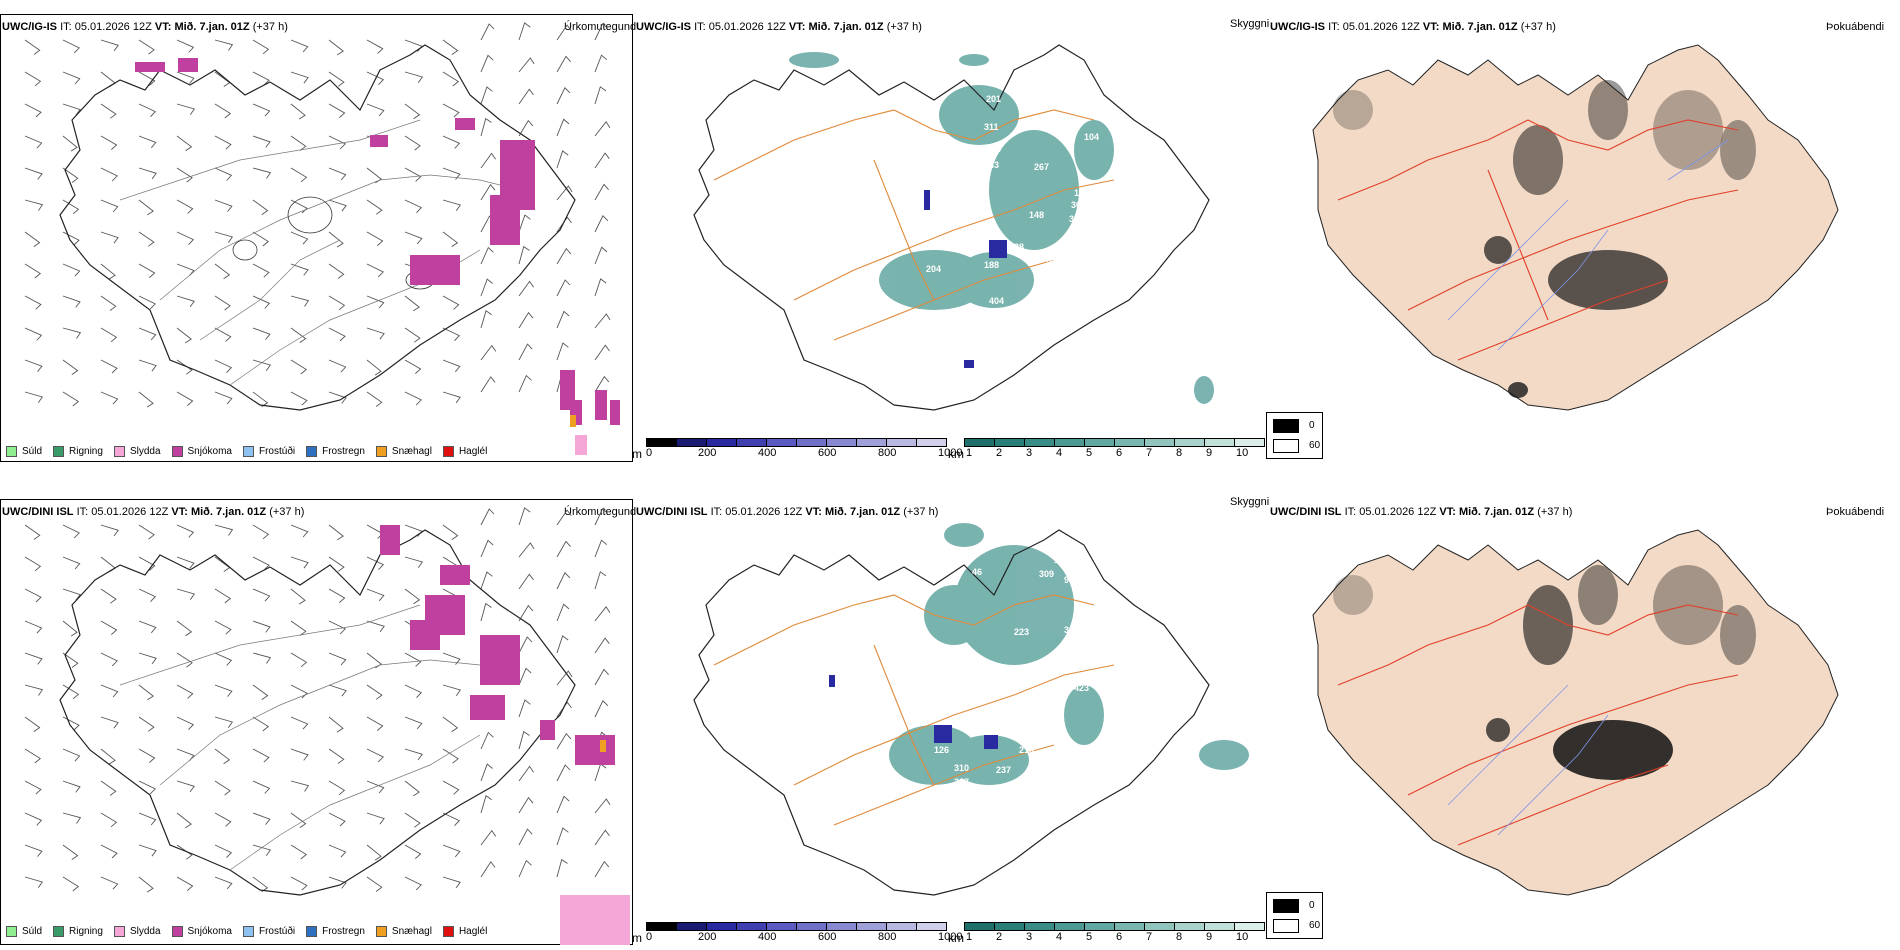  What do you see at coordinates (1528, 760) in the screenshot?
I see `blue-rivers` at bounding box center [1528, 760].